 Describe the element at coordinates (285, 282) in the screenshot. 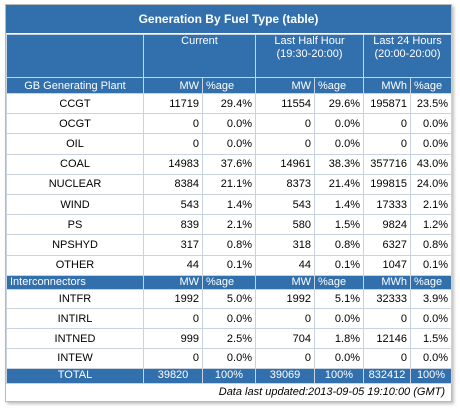

I see `interconnectors-half-hour-mw: MW` at that location.